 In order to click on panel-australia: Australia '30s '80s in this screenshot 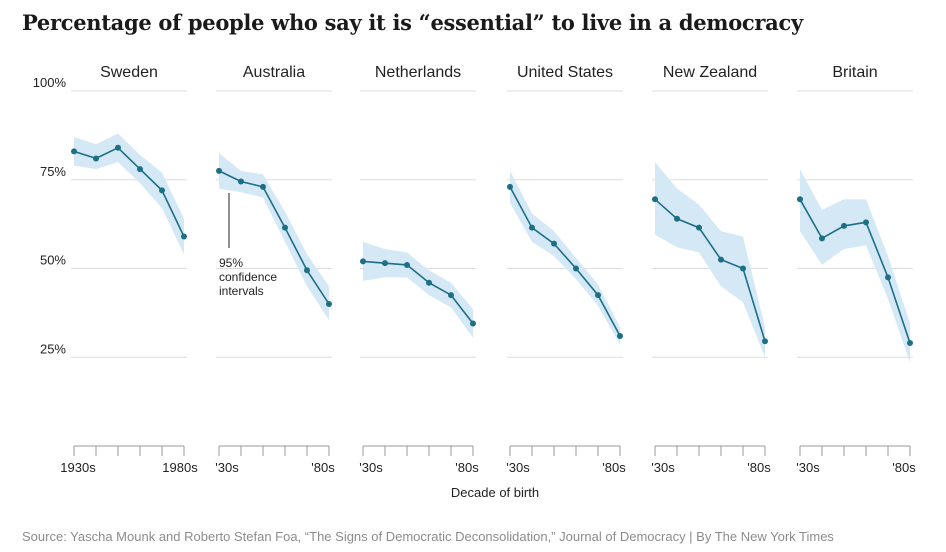, I will do `click(275, 269)`.